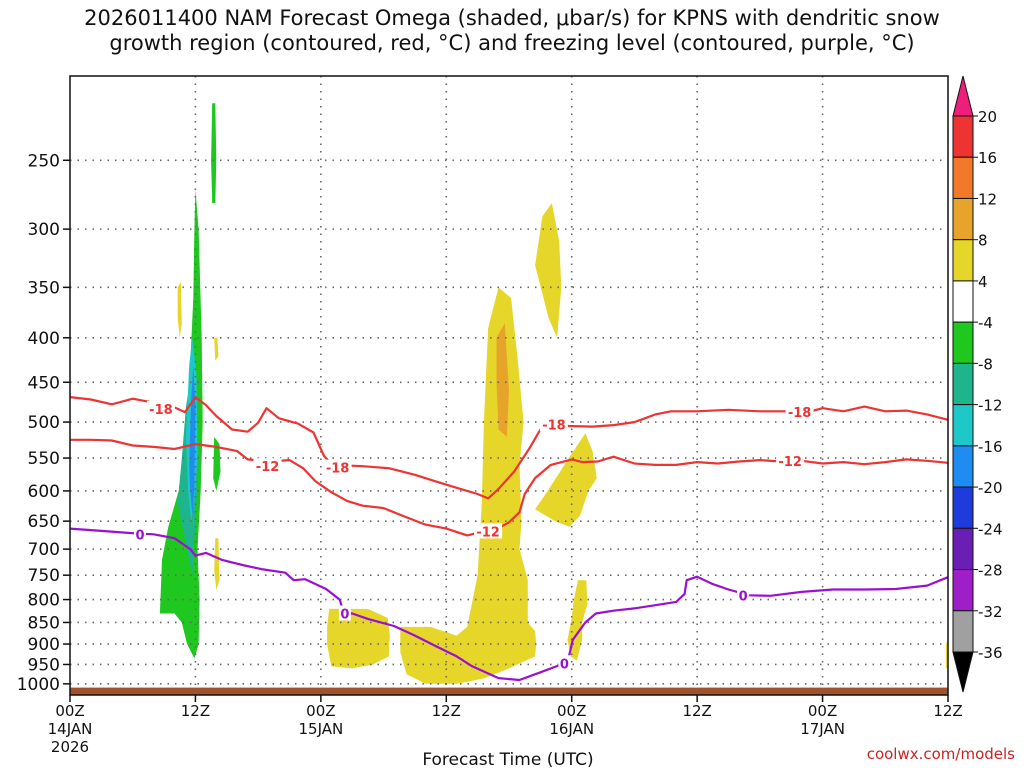 This screenshot has height=768, width=1024. What do you see at coordinates (985, 364) in the screenshot?
I see `colorbar-label: -8` at bounding box center [985, 364].